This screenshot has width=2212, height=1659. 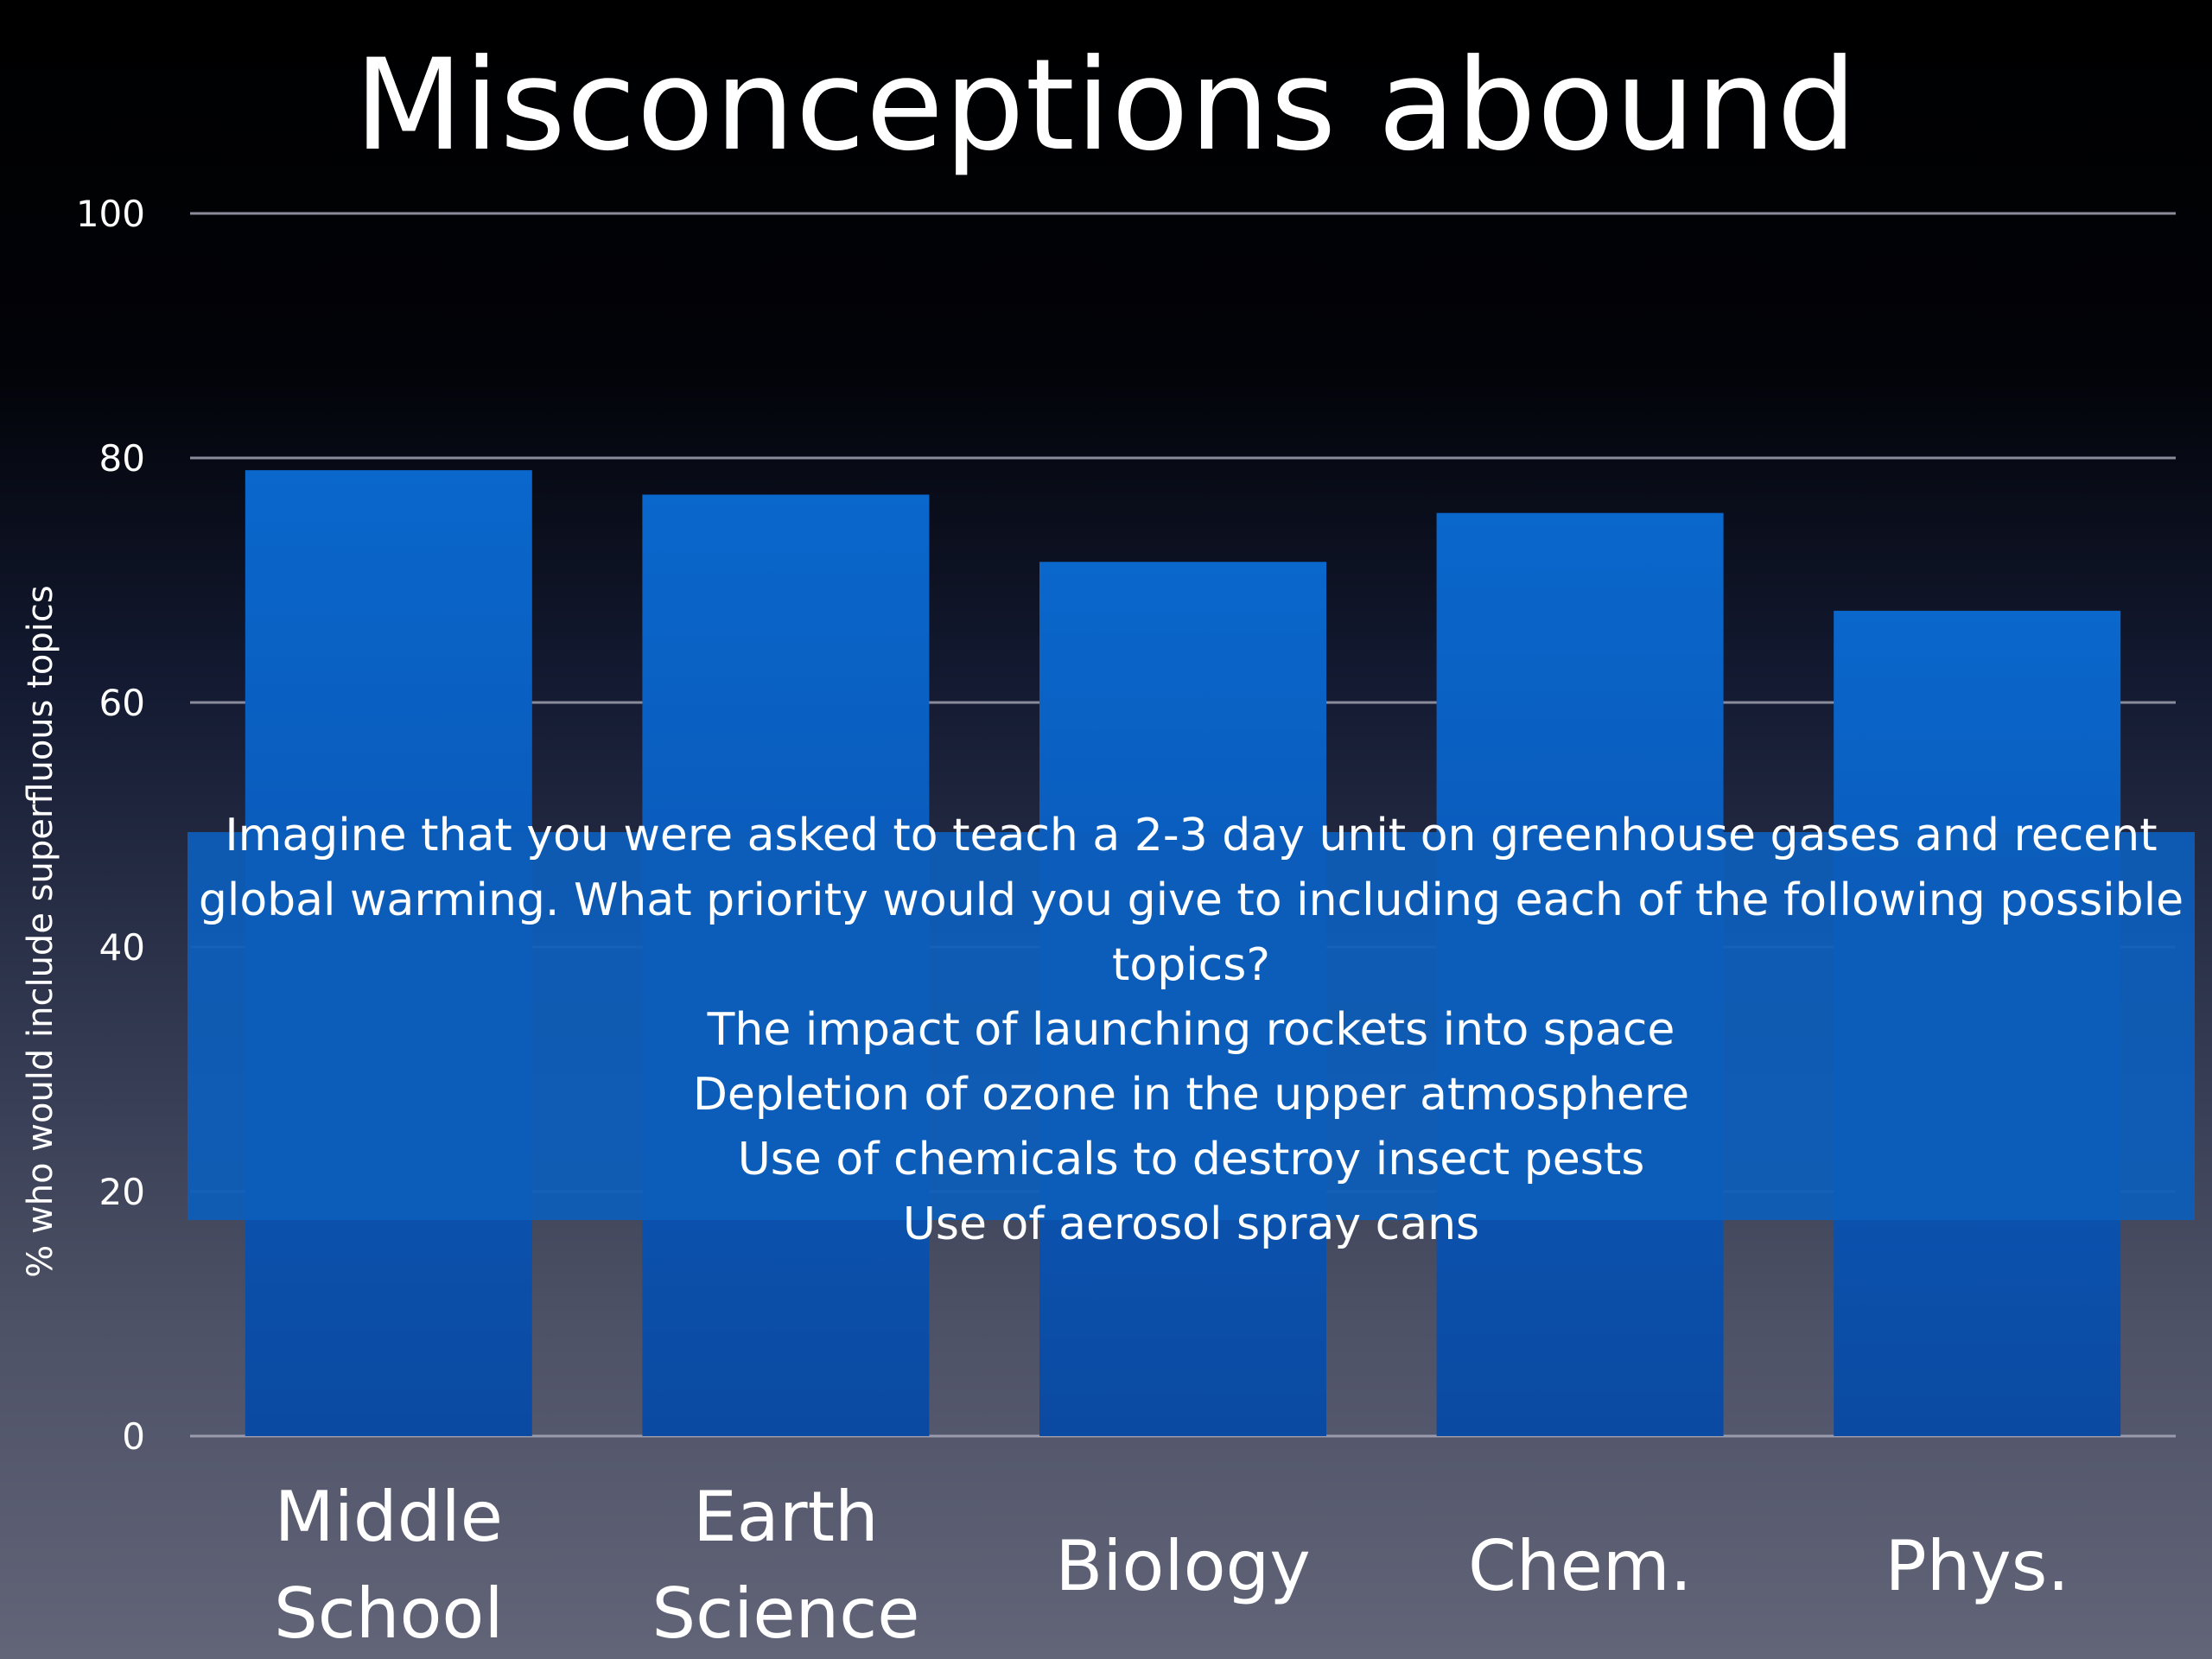 I want to click on slide-title: Misconceptions abound, so click(x=1106, y=105).